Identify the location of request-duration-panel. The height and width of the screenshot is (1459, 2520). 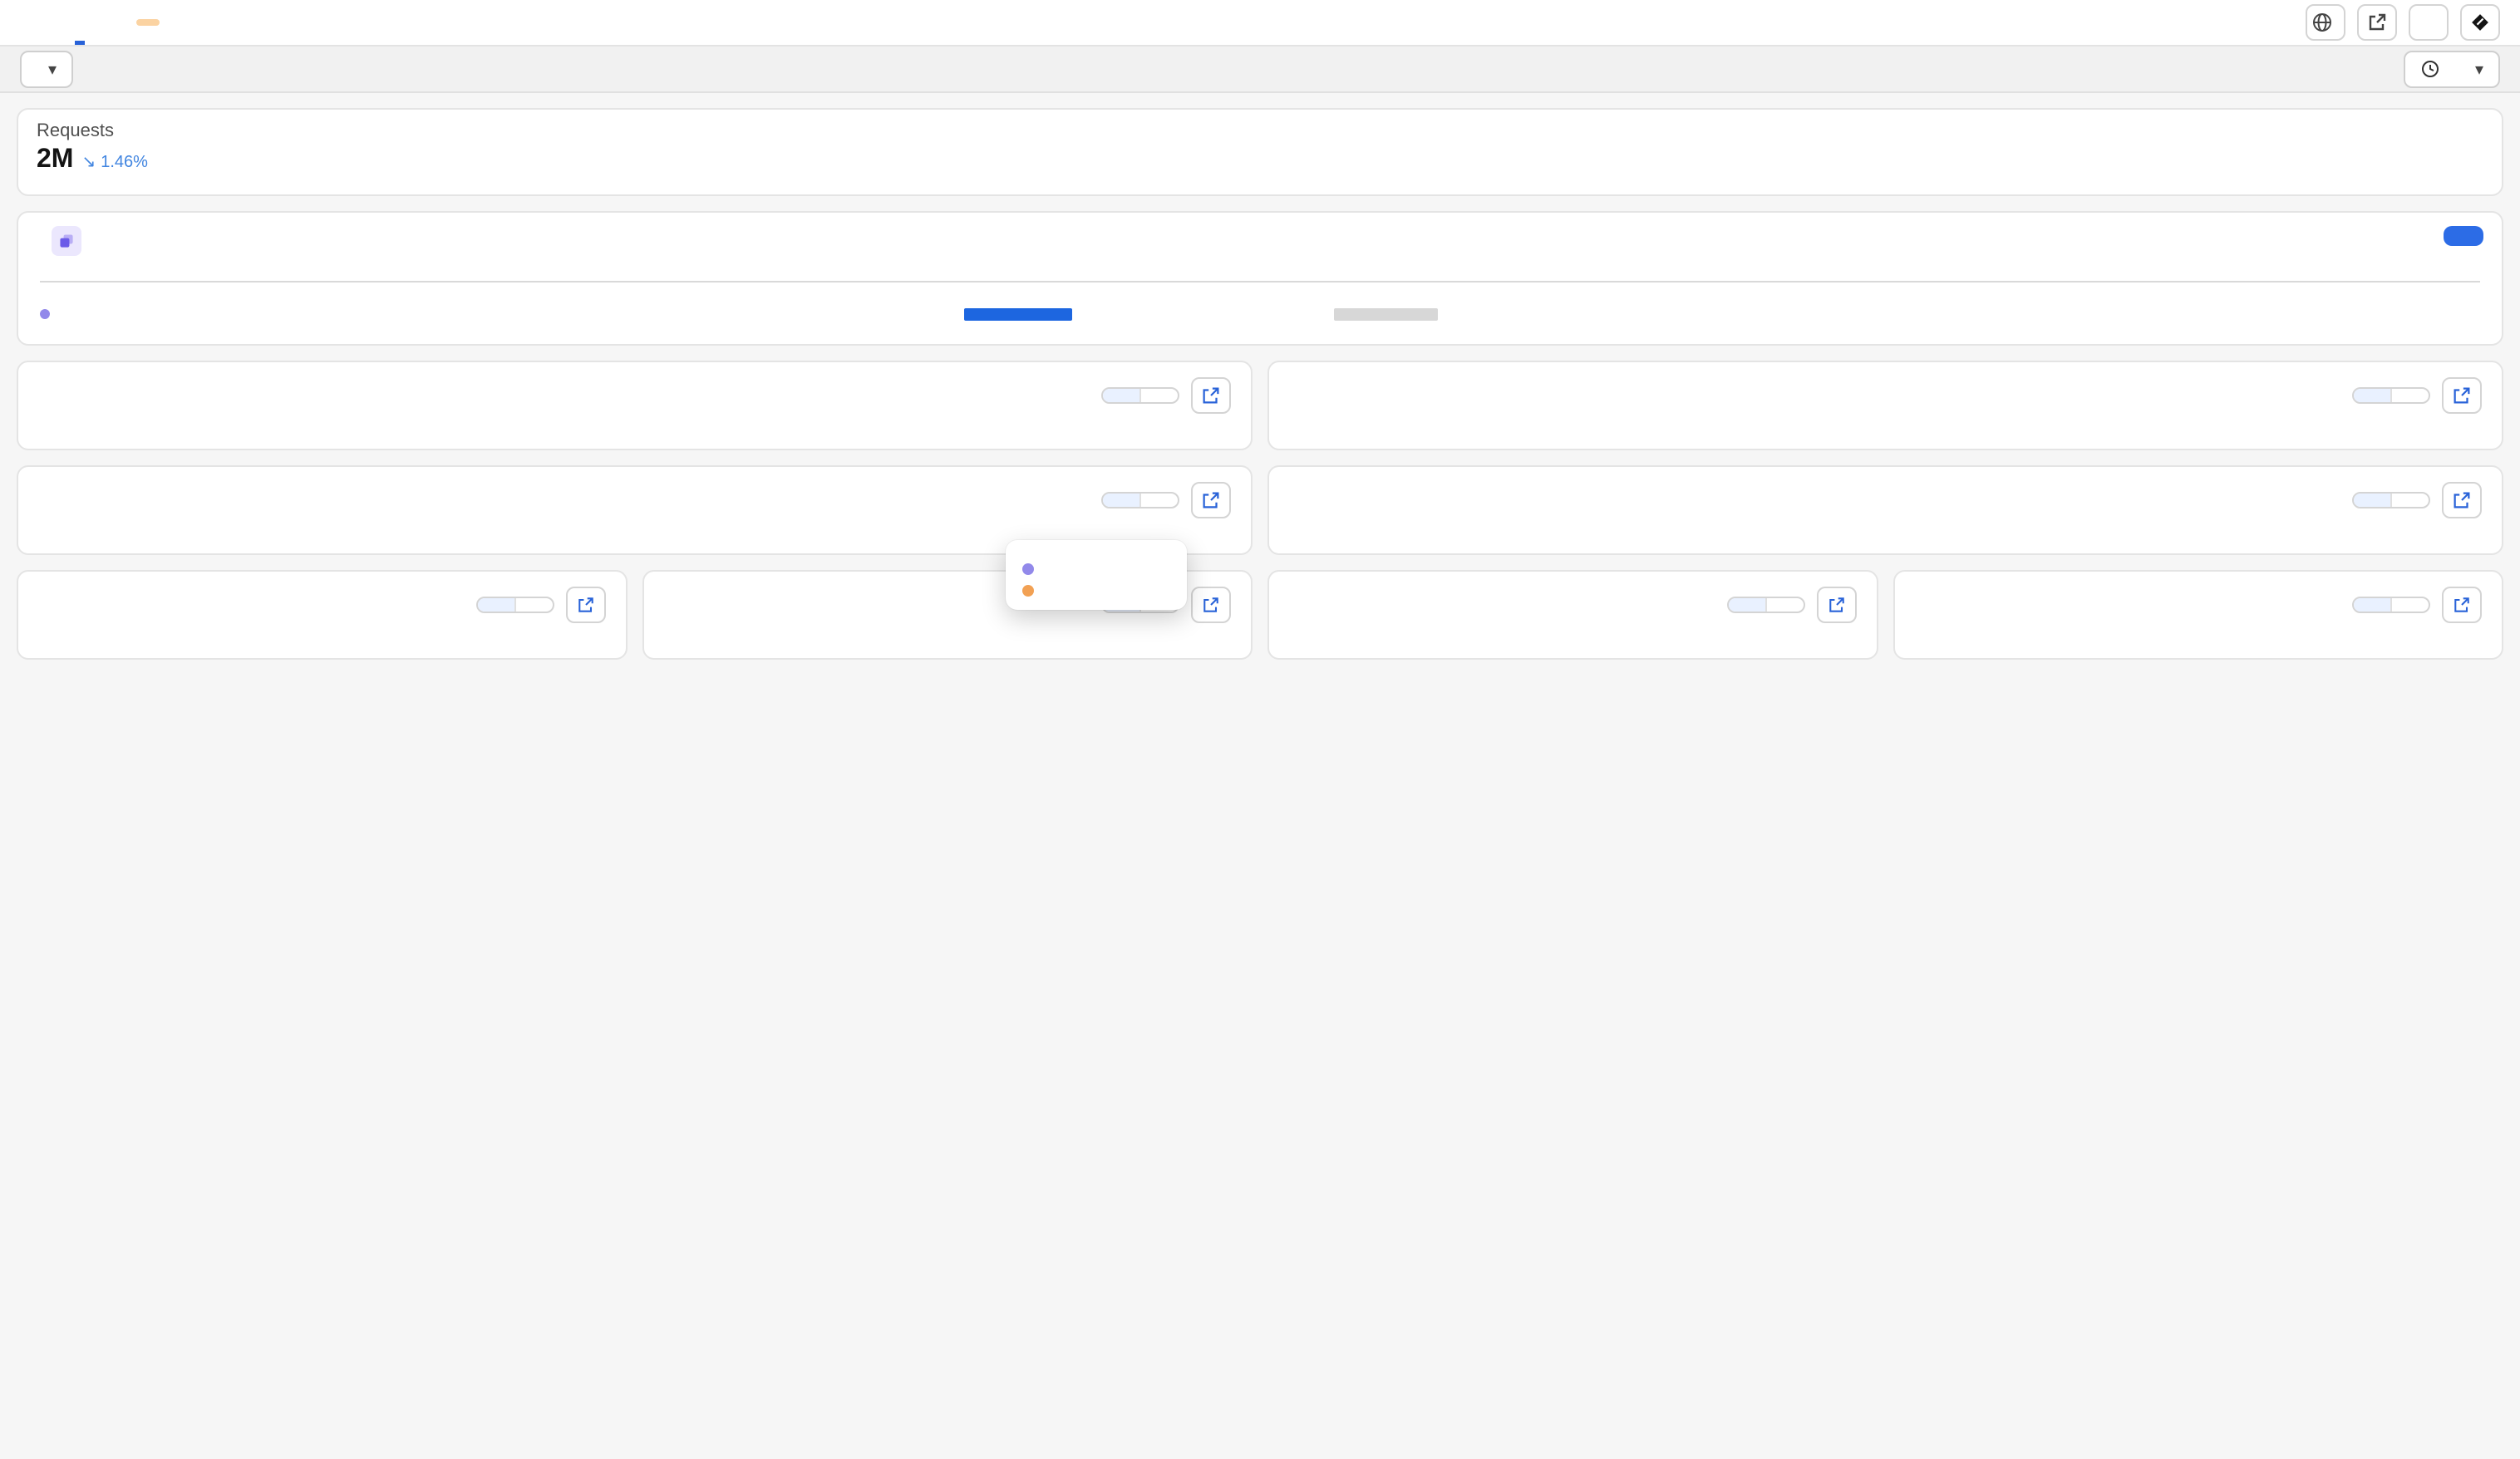
(2197, 615).